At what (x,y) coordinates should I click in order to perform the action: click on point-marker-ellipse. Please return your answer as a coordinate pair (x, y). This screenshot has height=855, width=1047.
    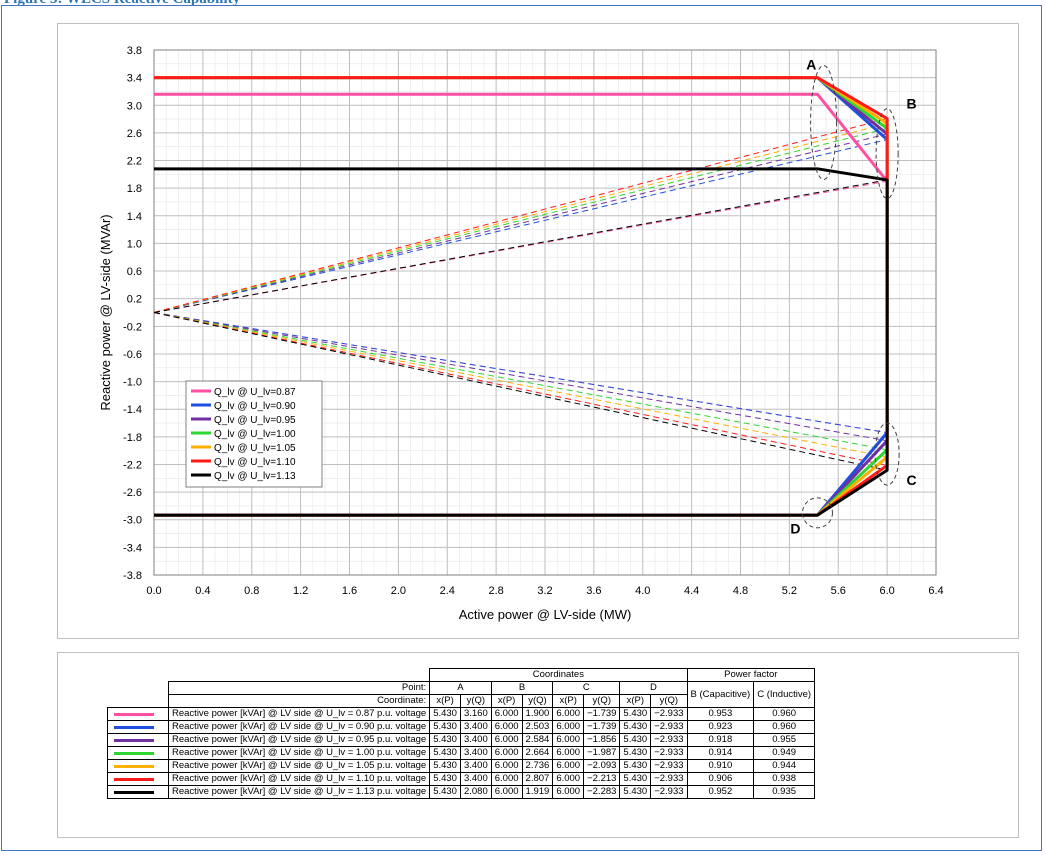
    Looking at the image, I should click on (887, 154).